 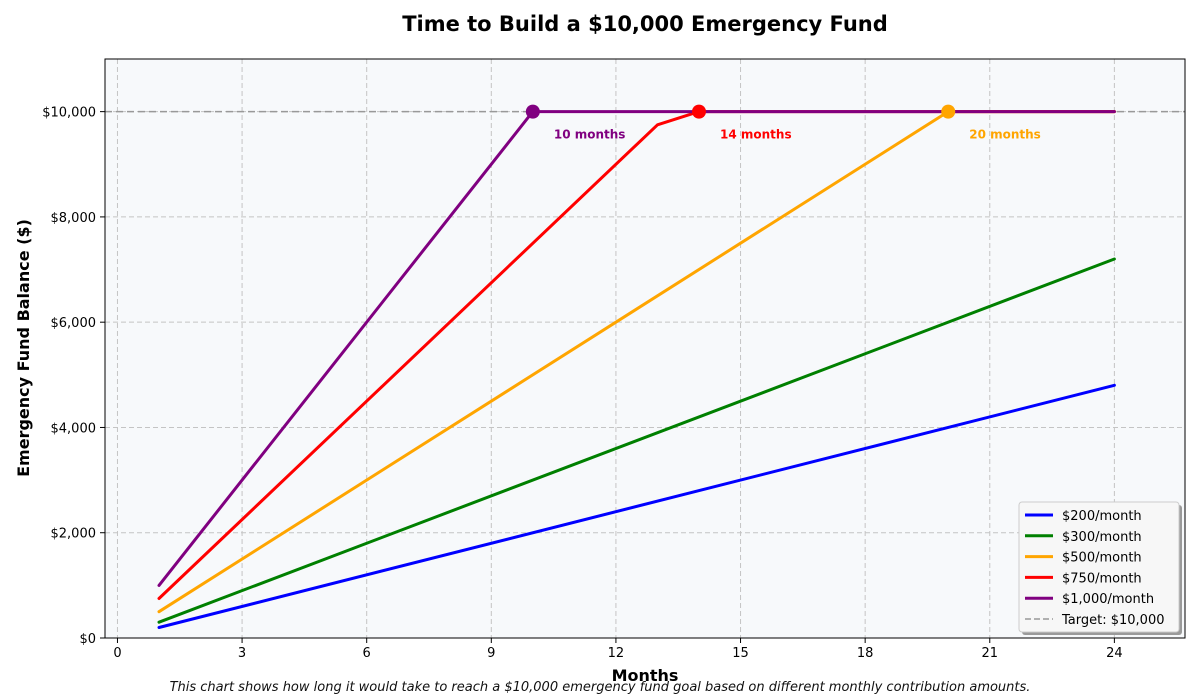 What do you see at coordinates (590, 135) in the screenshot?
I see `goal-label: 10 months` at bounding box center [590, 135].